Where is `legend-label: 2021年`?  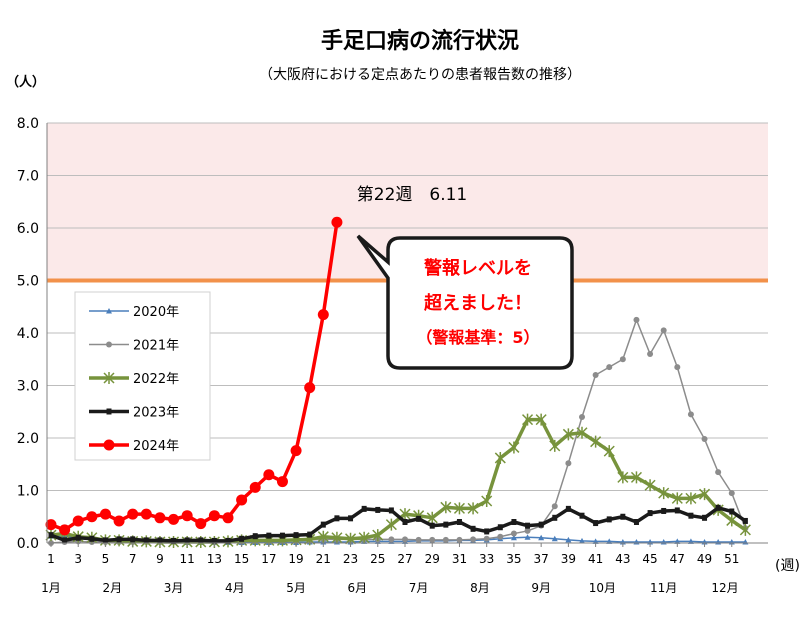 legend-label: 2021年 is located at coordinates (156, 346).